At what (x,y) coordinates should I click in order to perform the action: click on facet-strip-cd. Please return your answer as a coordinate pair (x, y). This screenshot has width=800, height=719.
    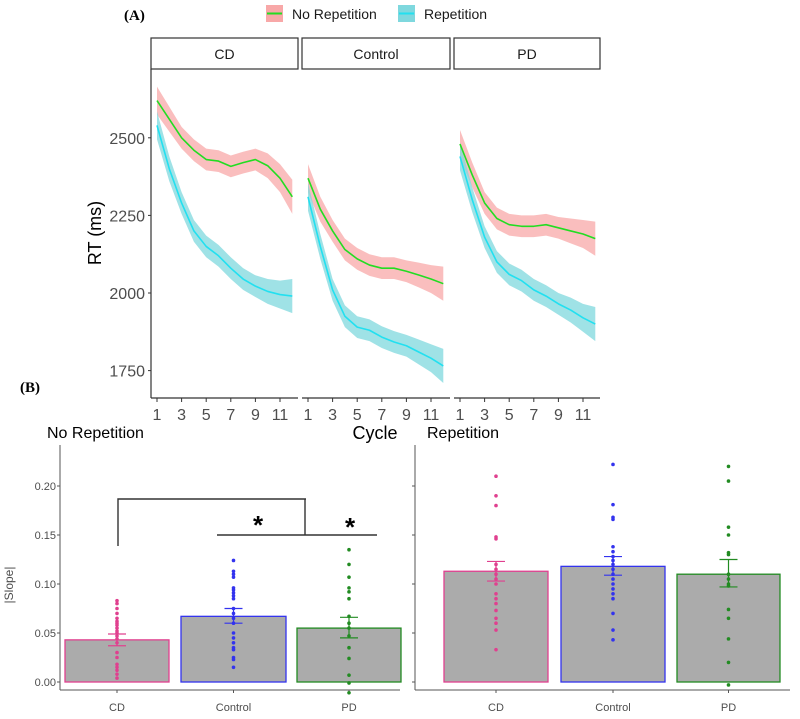
    Looking at the image, I should click on (224, 53).